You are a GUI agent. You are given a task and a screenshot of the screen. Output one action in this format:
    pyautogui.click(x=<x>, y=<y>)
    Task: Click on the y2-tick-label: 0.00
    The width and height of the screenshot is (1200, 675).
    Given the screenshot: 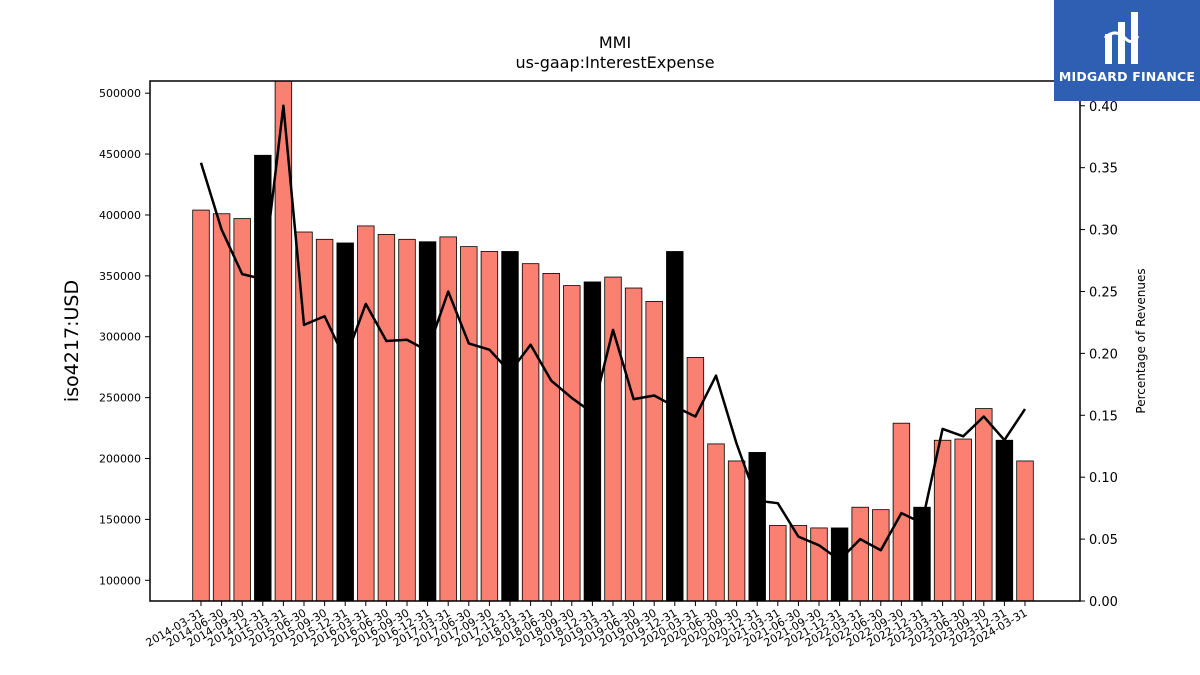 What is the action you would take?
    pyautogui.click(x=1103, y=602)
    